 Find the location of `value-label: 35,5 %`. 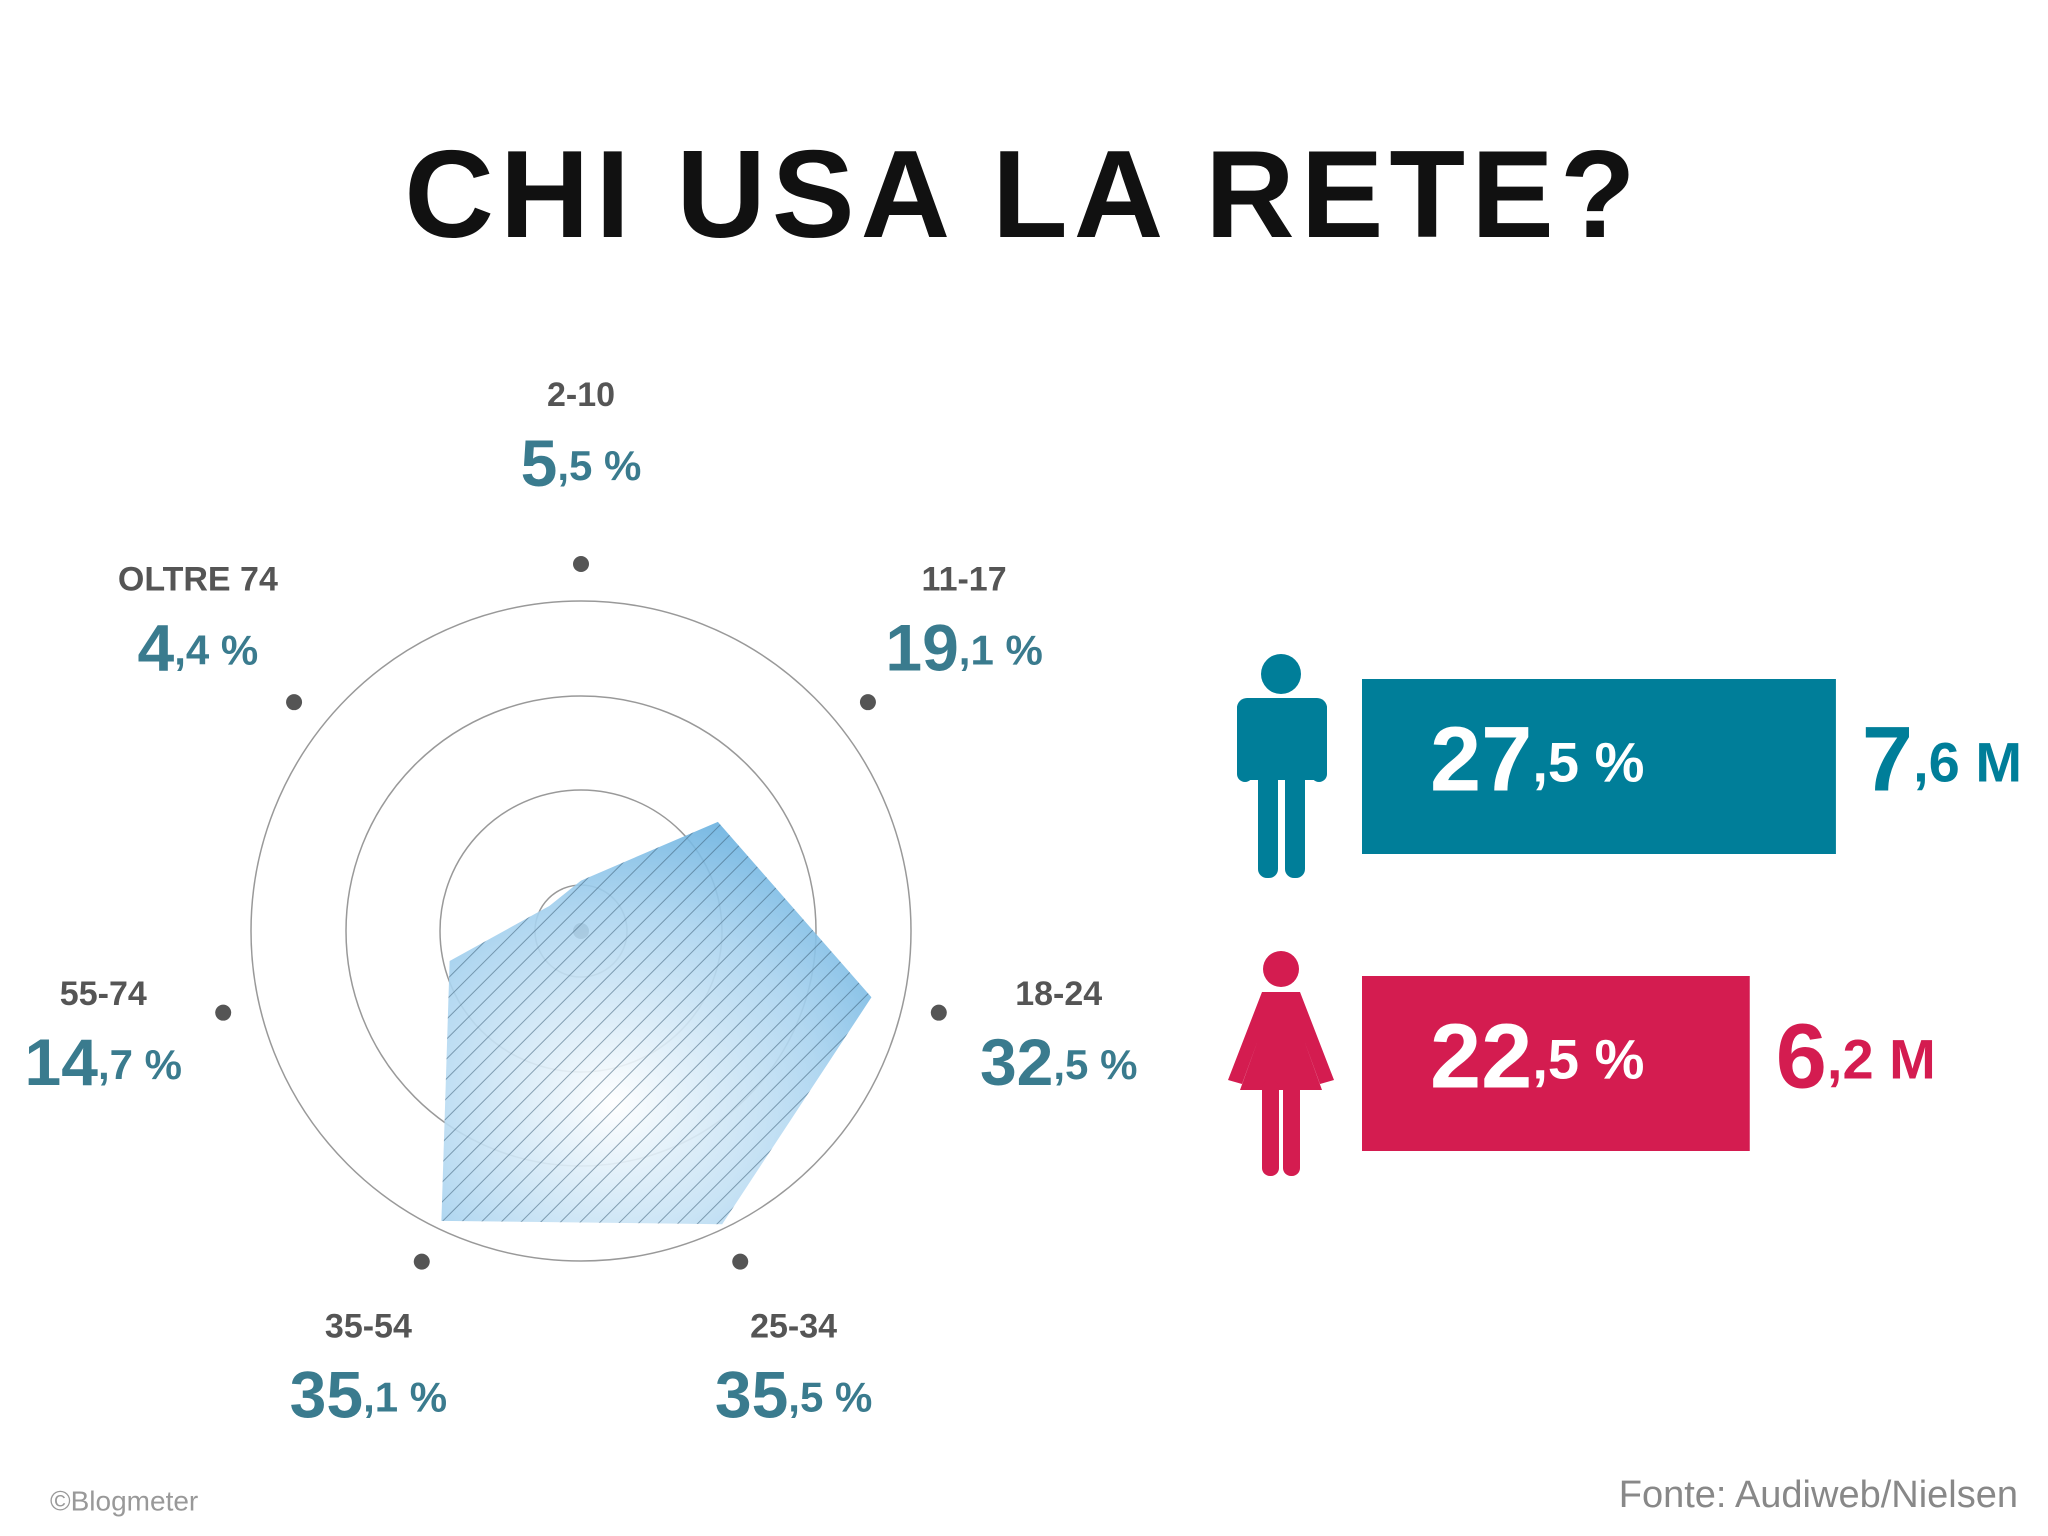

value-label: 35,5 % is located at coordinates (793, 1395).